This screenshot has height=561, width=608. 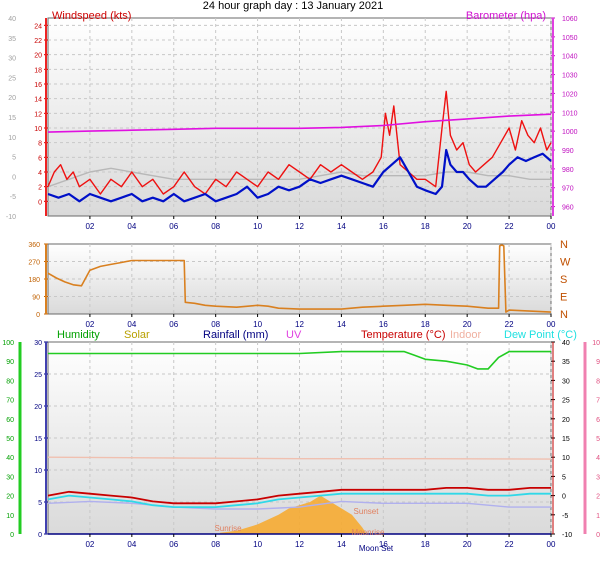 What do you see at coordinates (568, 208) in the screenshot?
I see `right-axis-tick-0: 960` at bounding box center [568, 208].